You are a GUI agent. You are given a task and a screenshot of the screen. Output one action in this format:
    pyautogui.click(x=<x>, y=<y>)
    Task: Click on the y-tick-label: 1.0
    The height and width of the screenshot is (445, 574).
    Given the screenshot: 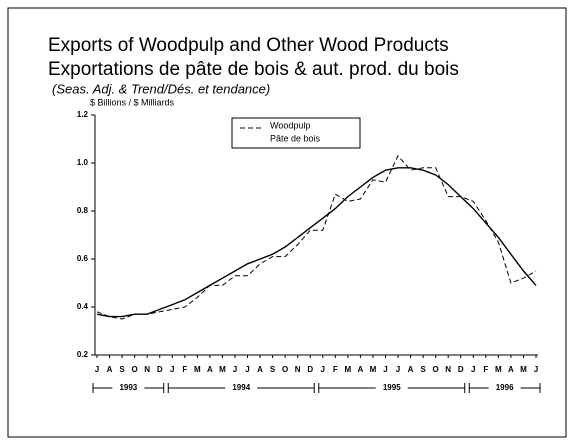 What is the action you would take?
    pyautogui.click(x=83, y=162)
    